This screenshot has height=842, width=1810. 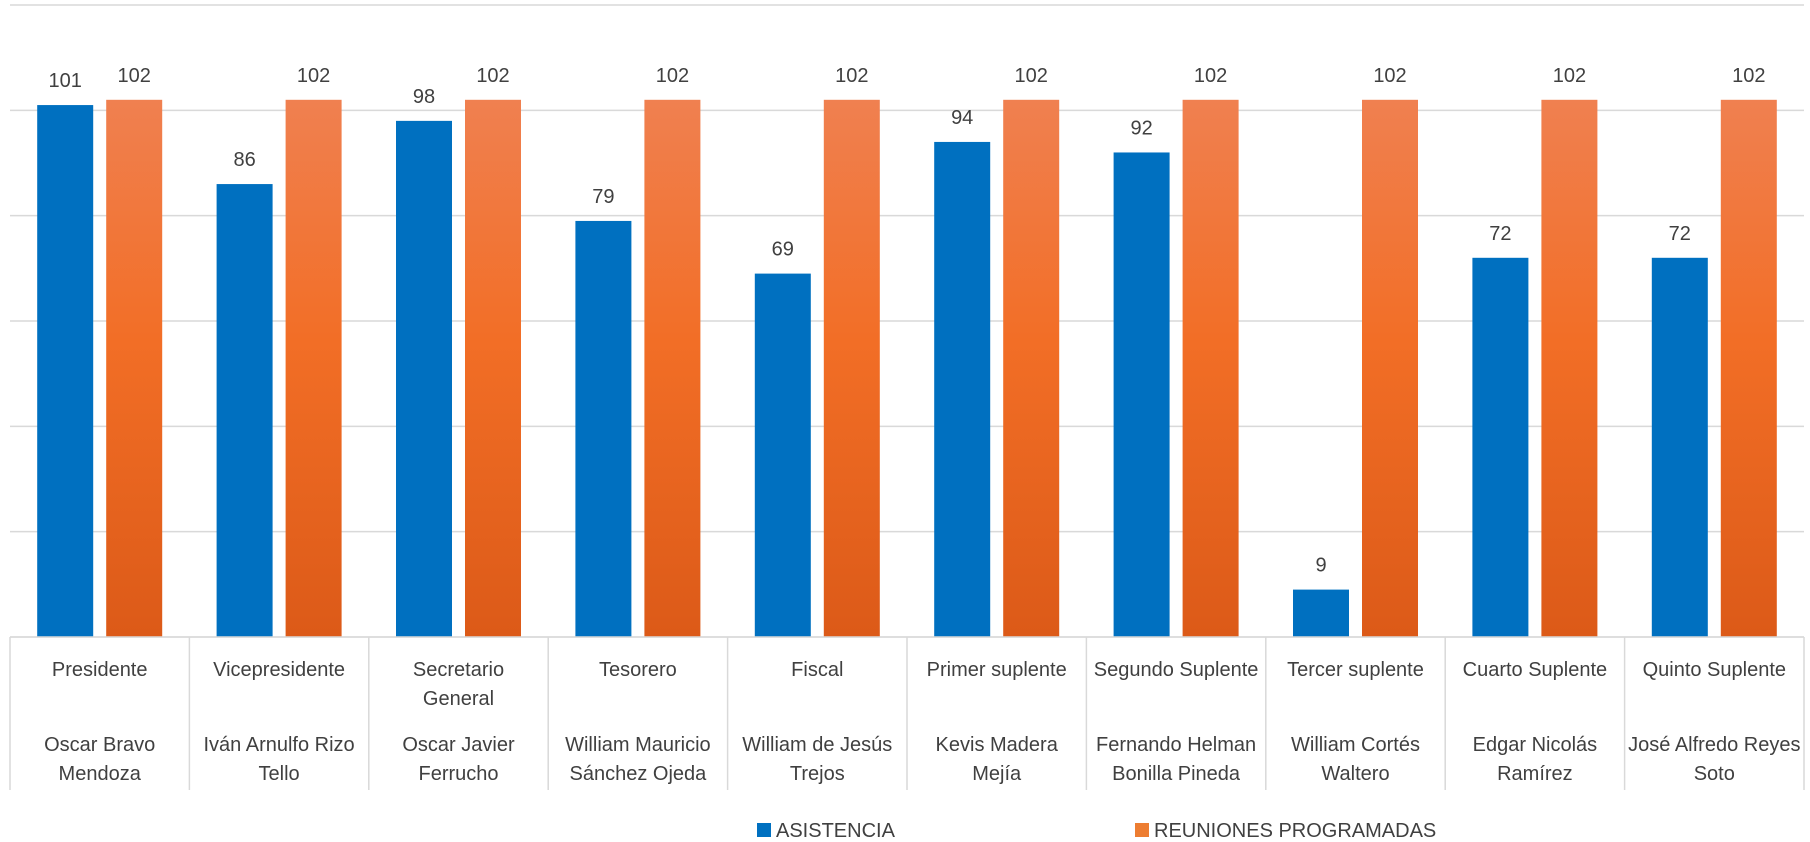 What do you see at coordinates (99, 745) in the screenshot?
I see `category-name-label: Oscar Bravo` at bounding box center [99, 745].